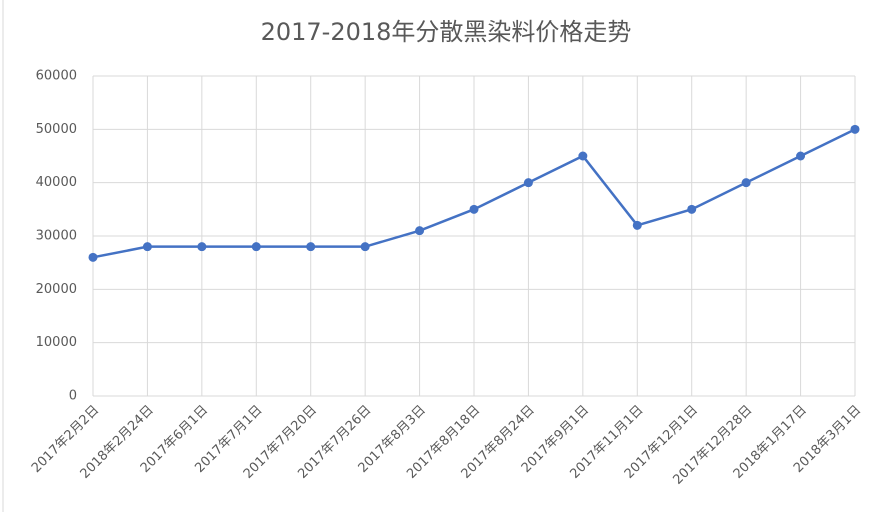 The width and height of the screenshot is (887, 512). Describe the element at coordinates (56, 76) in the screenshot. I see `y-tick-label: 60000` at that location.